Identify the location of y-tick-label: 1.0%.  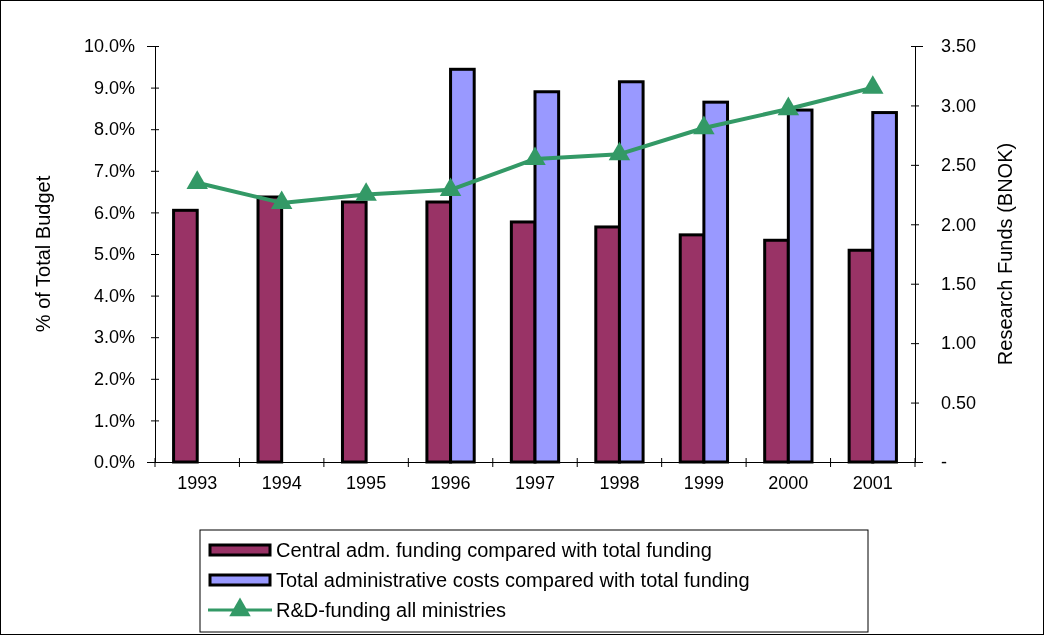
(114, 420).